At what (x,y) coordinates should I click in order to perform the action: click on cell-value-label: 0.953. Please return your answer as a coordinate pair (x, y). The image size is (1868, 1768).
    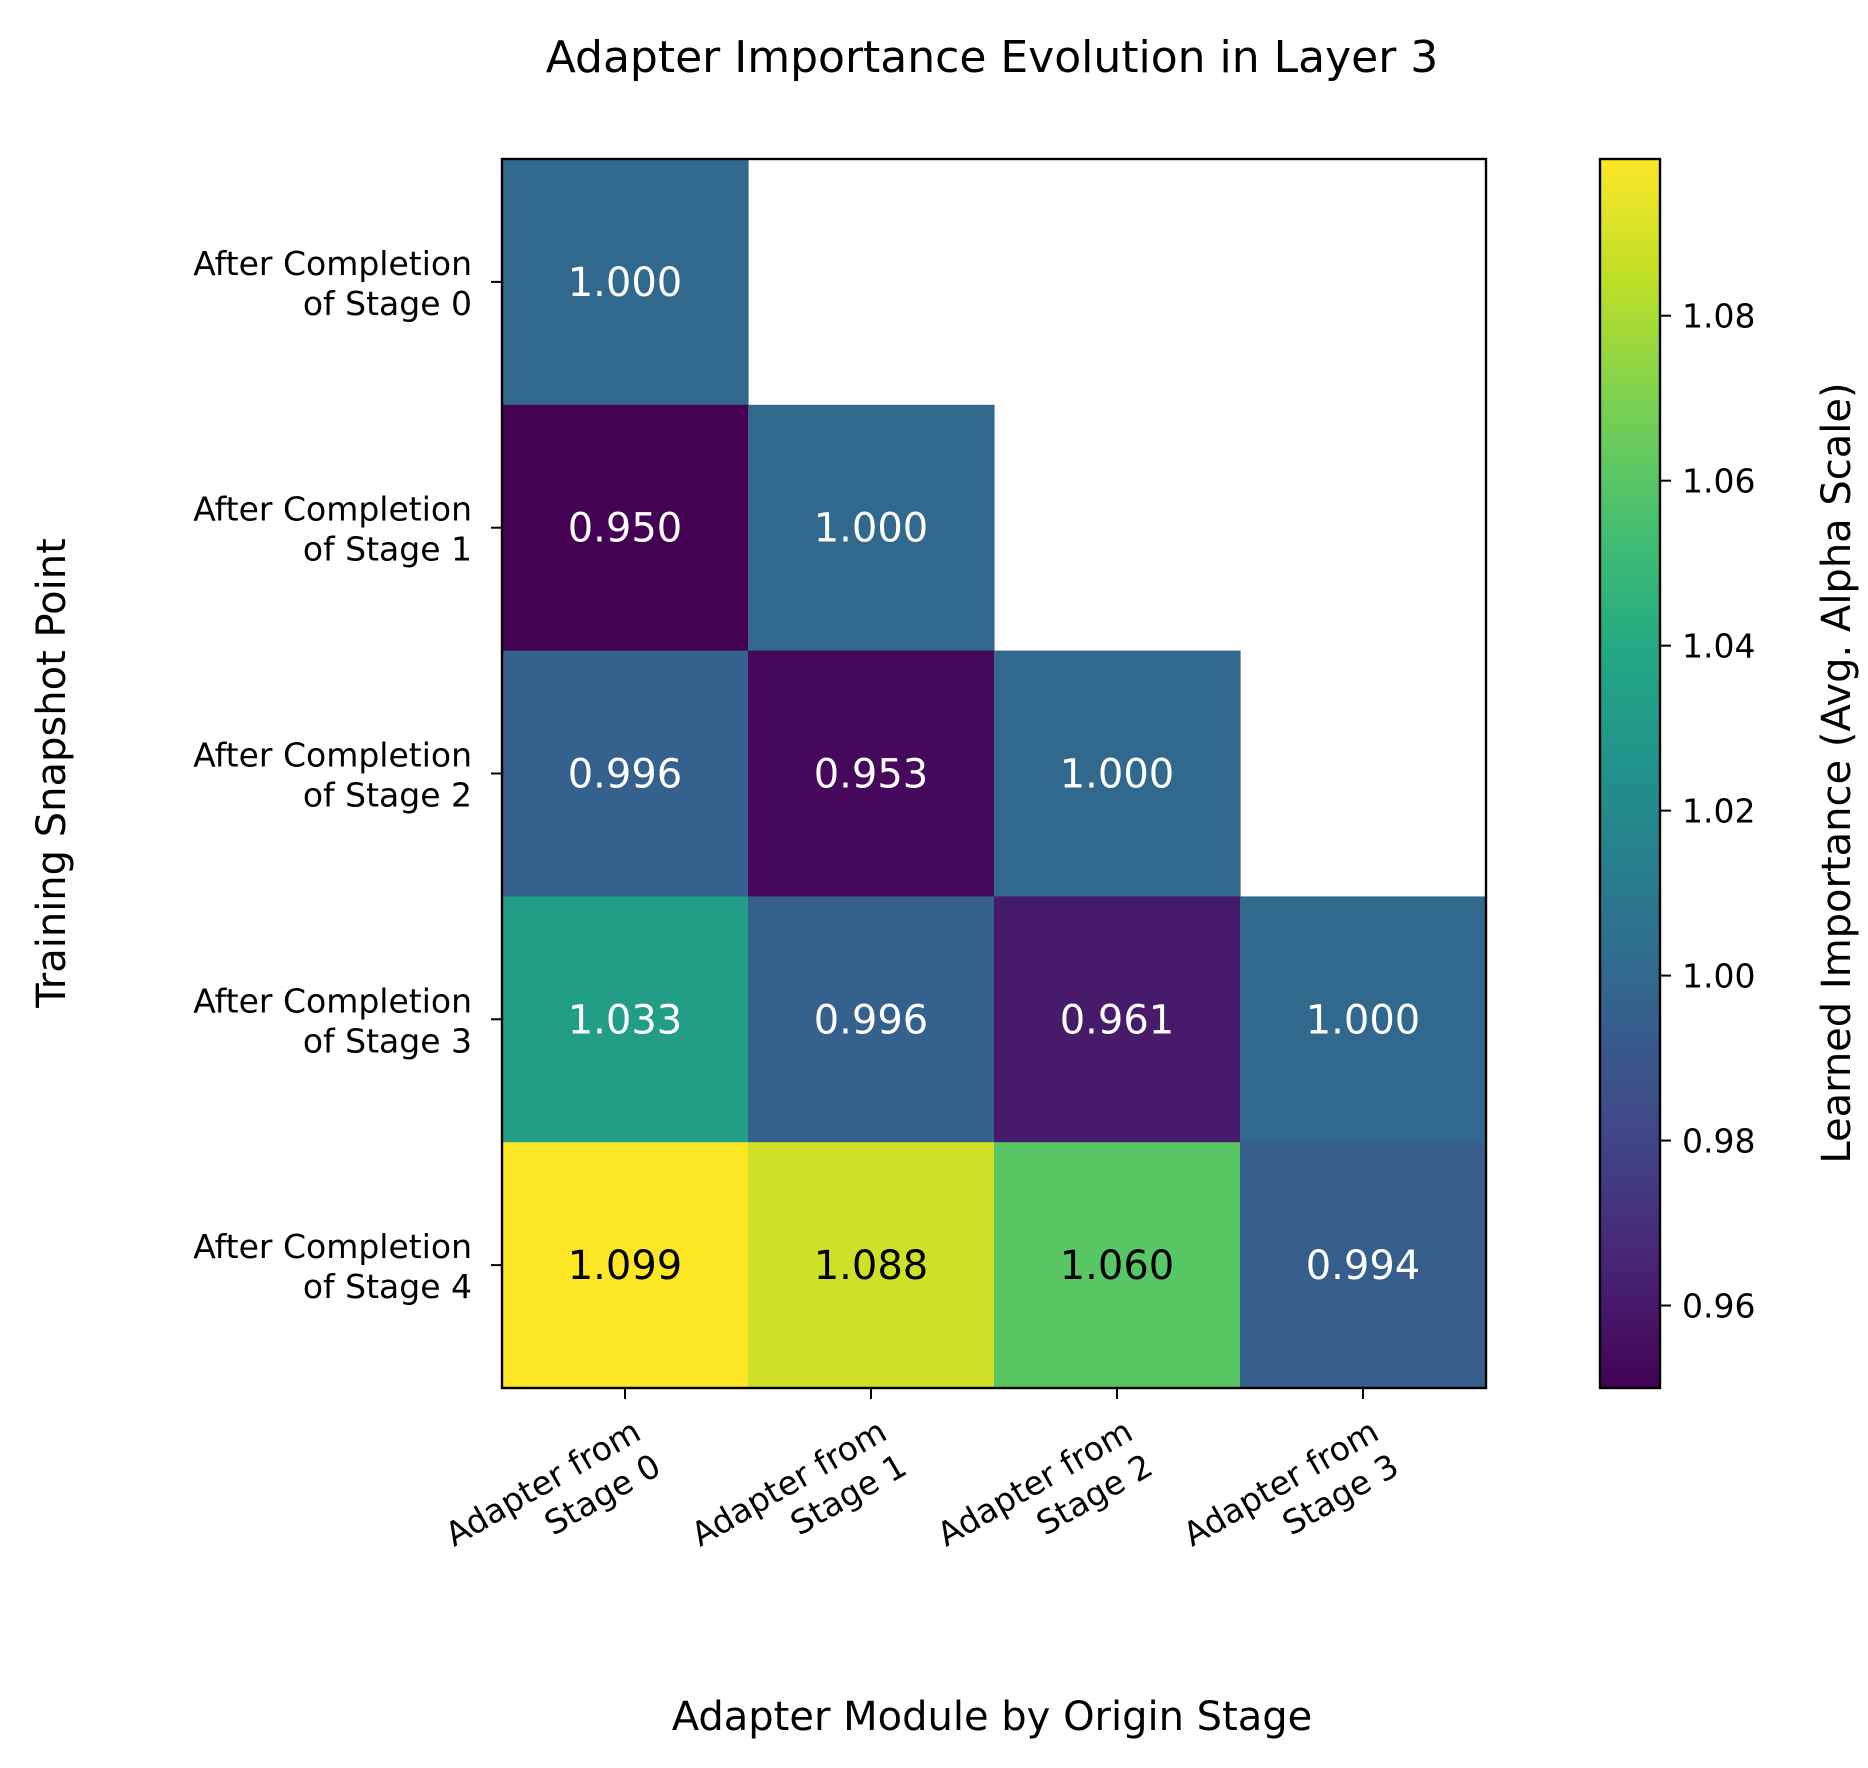
    Looking at the image, I should click on (871, 775).